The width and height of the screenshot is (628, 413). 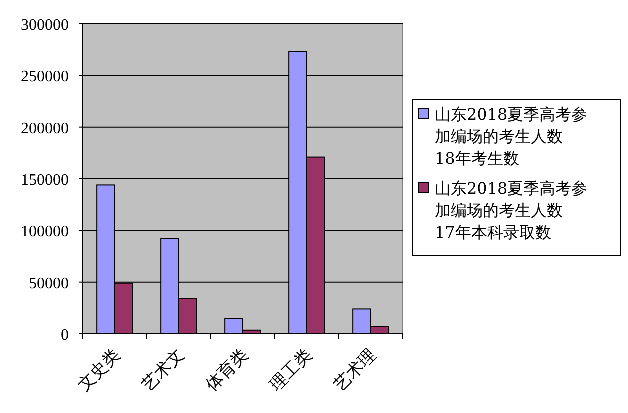 What do you see at coordinates (65, 335) in the screenshot?
I see `y-tick-label: 0` at bounding box center [65, 335].